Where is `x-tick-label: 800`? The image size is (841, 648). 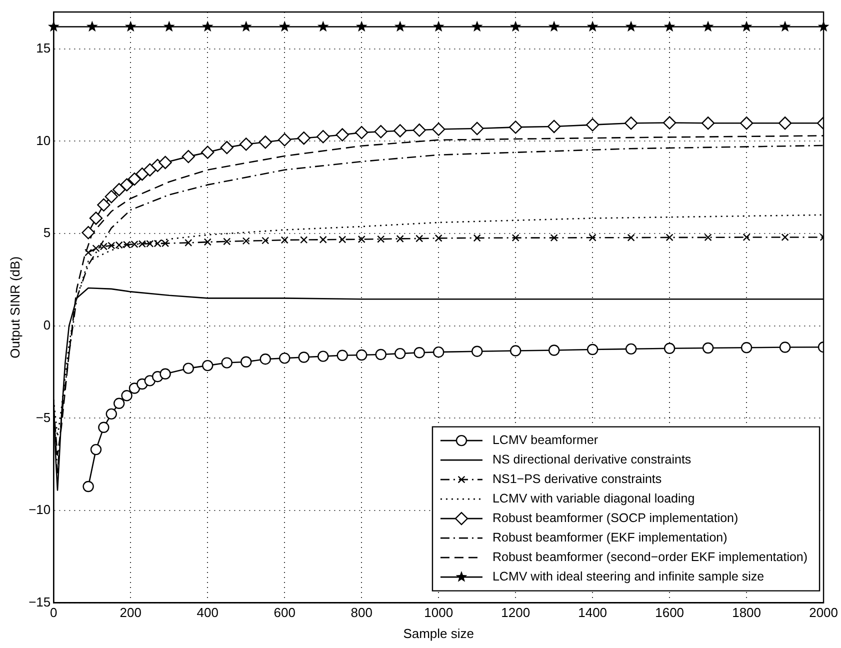 x-tick-label: 800 is located at coordinates (361, 612).